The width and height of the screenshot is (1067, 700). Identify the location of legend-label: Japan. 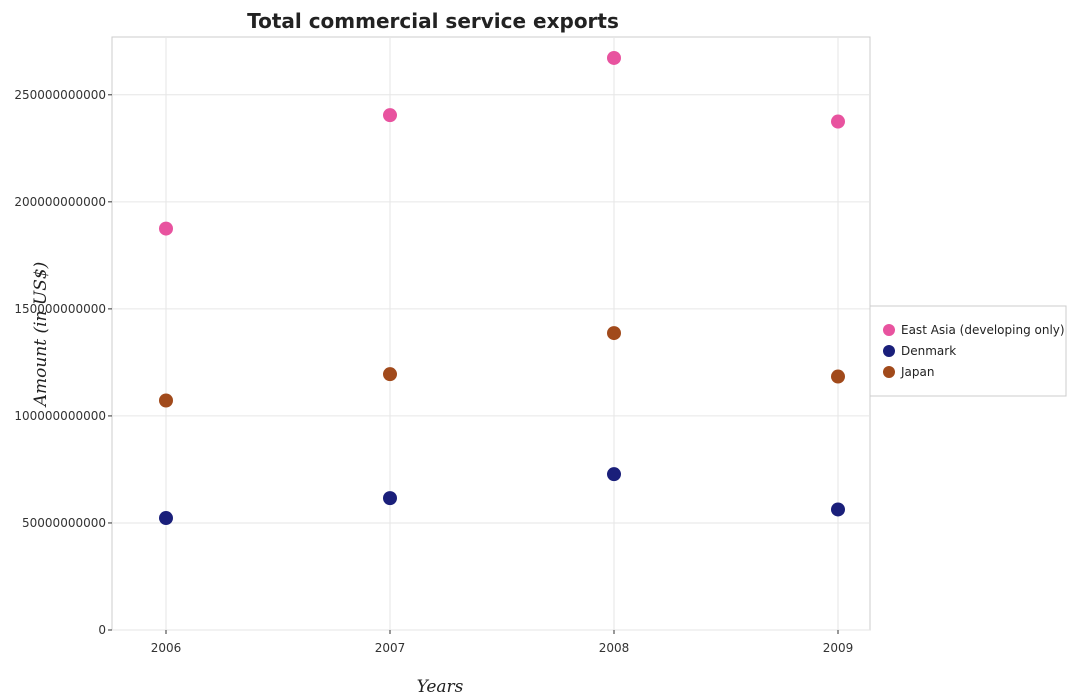
(917, 372).